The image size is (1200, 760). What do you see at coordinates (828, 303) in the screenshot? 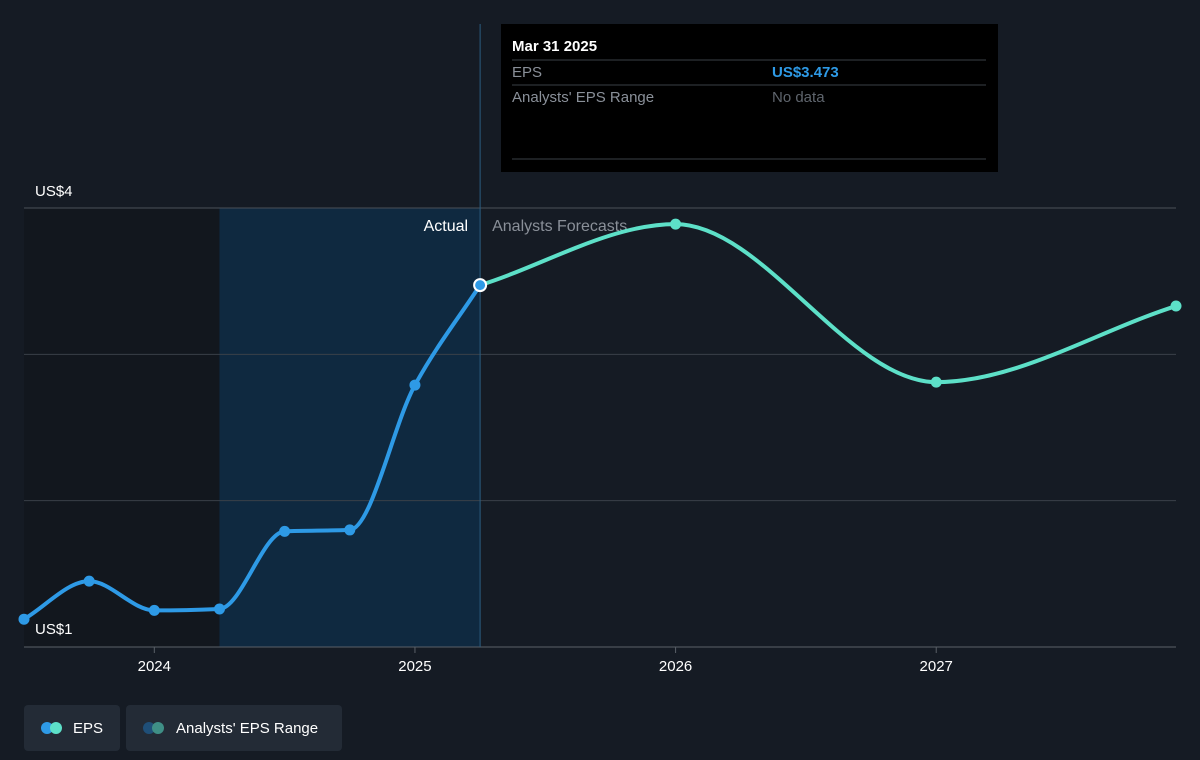
I see `eps-forecast-line` at bounding box center [828, 303].